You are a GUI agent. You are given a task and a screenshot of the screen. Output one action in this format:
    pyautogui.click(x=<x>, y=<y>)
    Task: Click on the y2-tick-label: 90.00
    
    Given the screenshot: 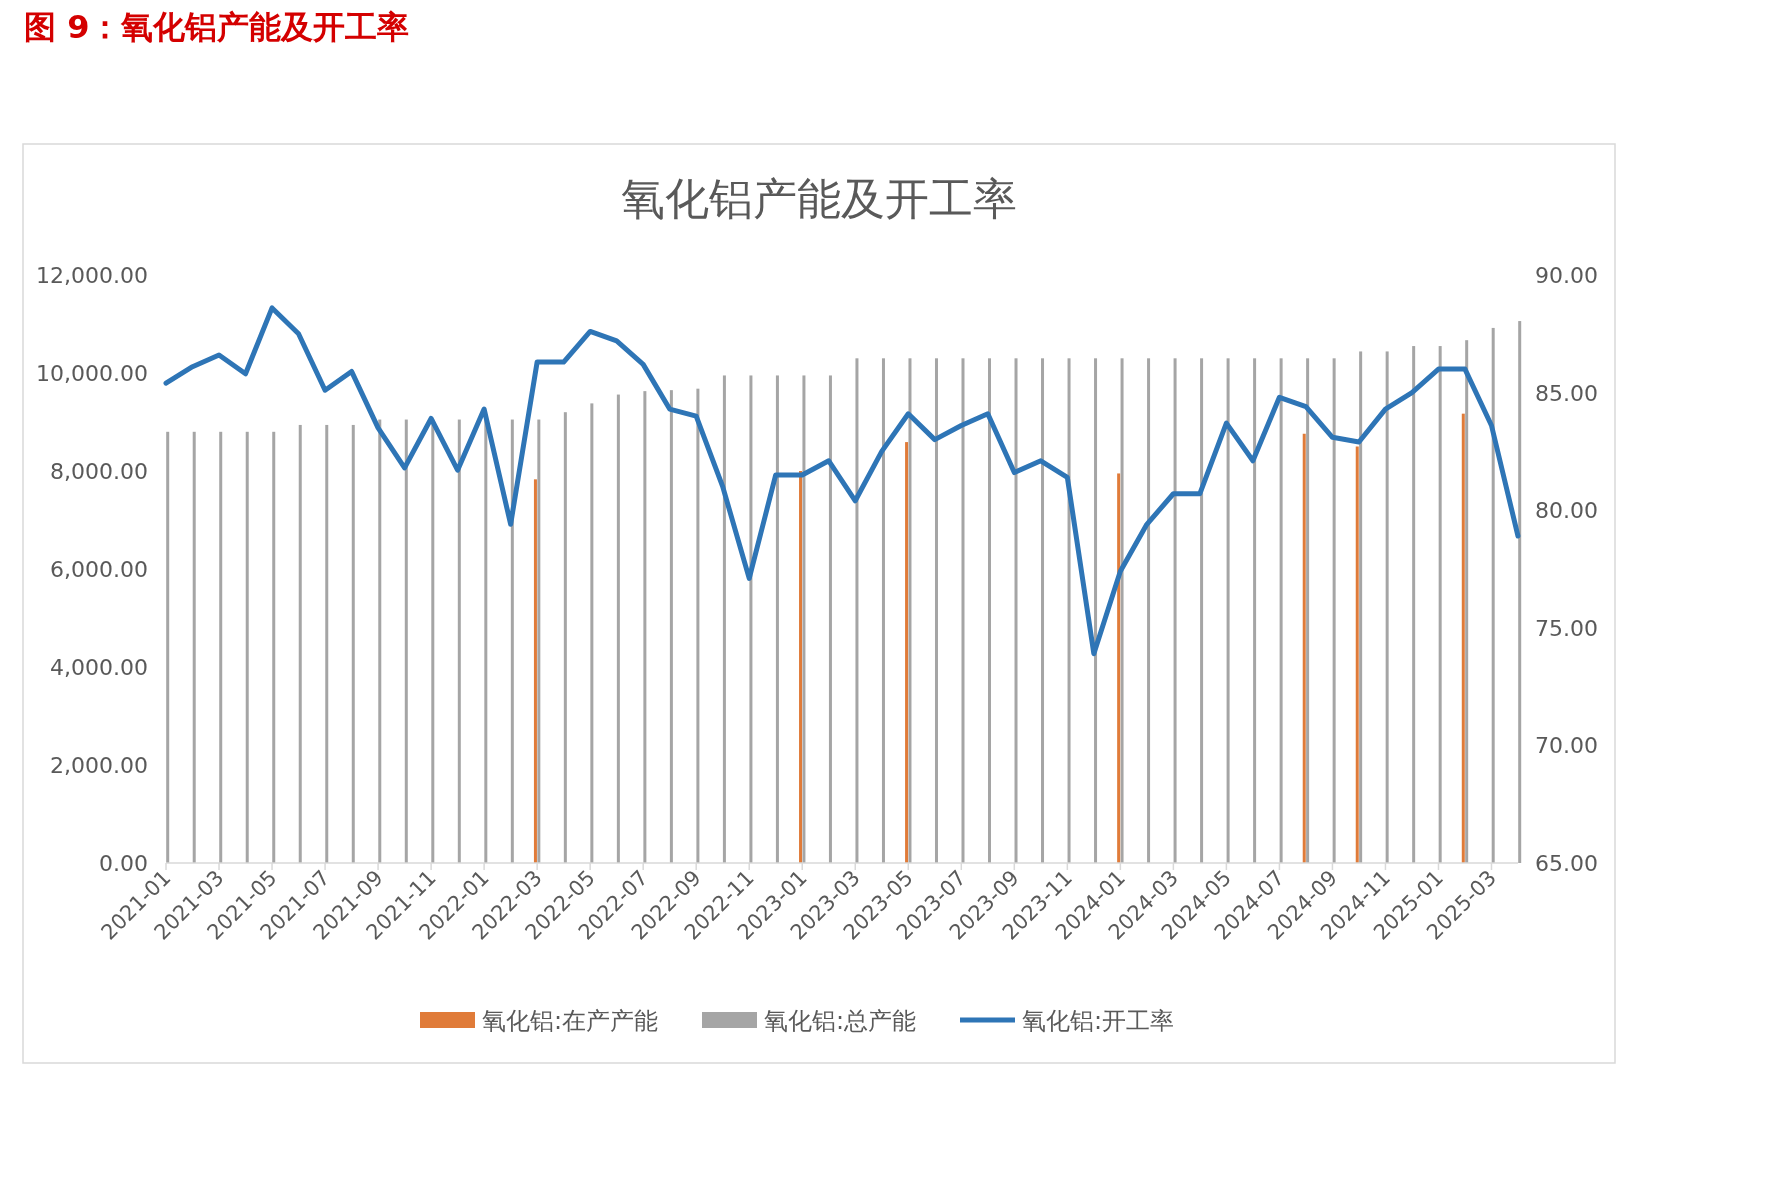 What is the action you would take?
    pyautogui.click(x=1566, y=275)
    